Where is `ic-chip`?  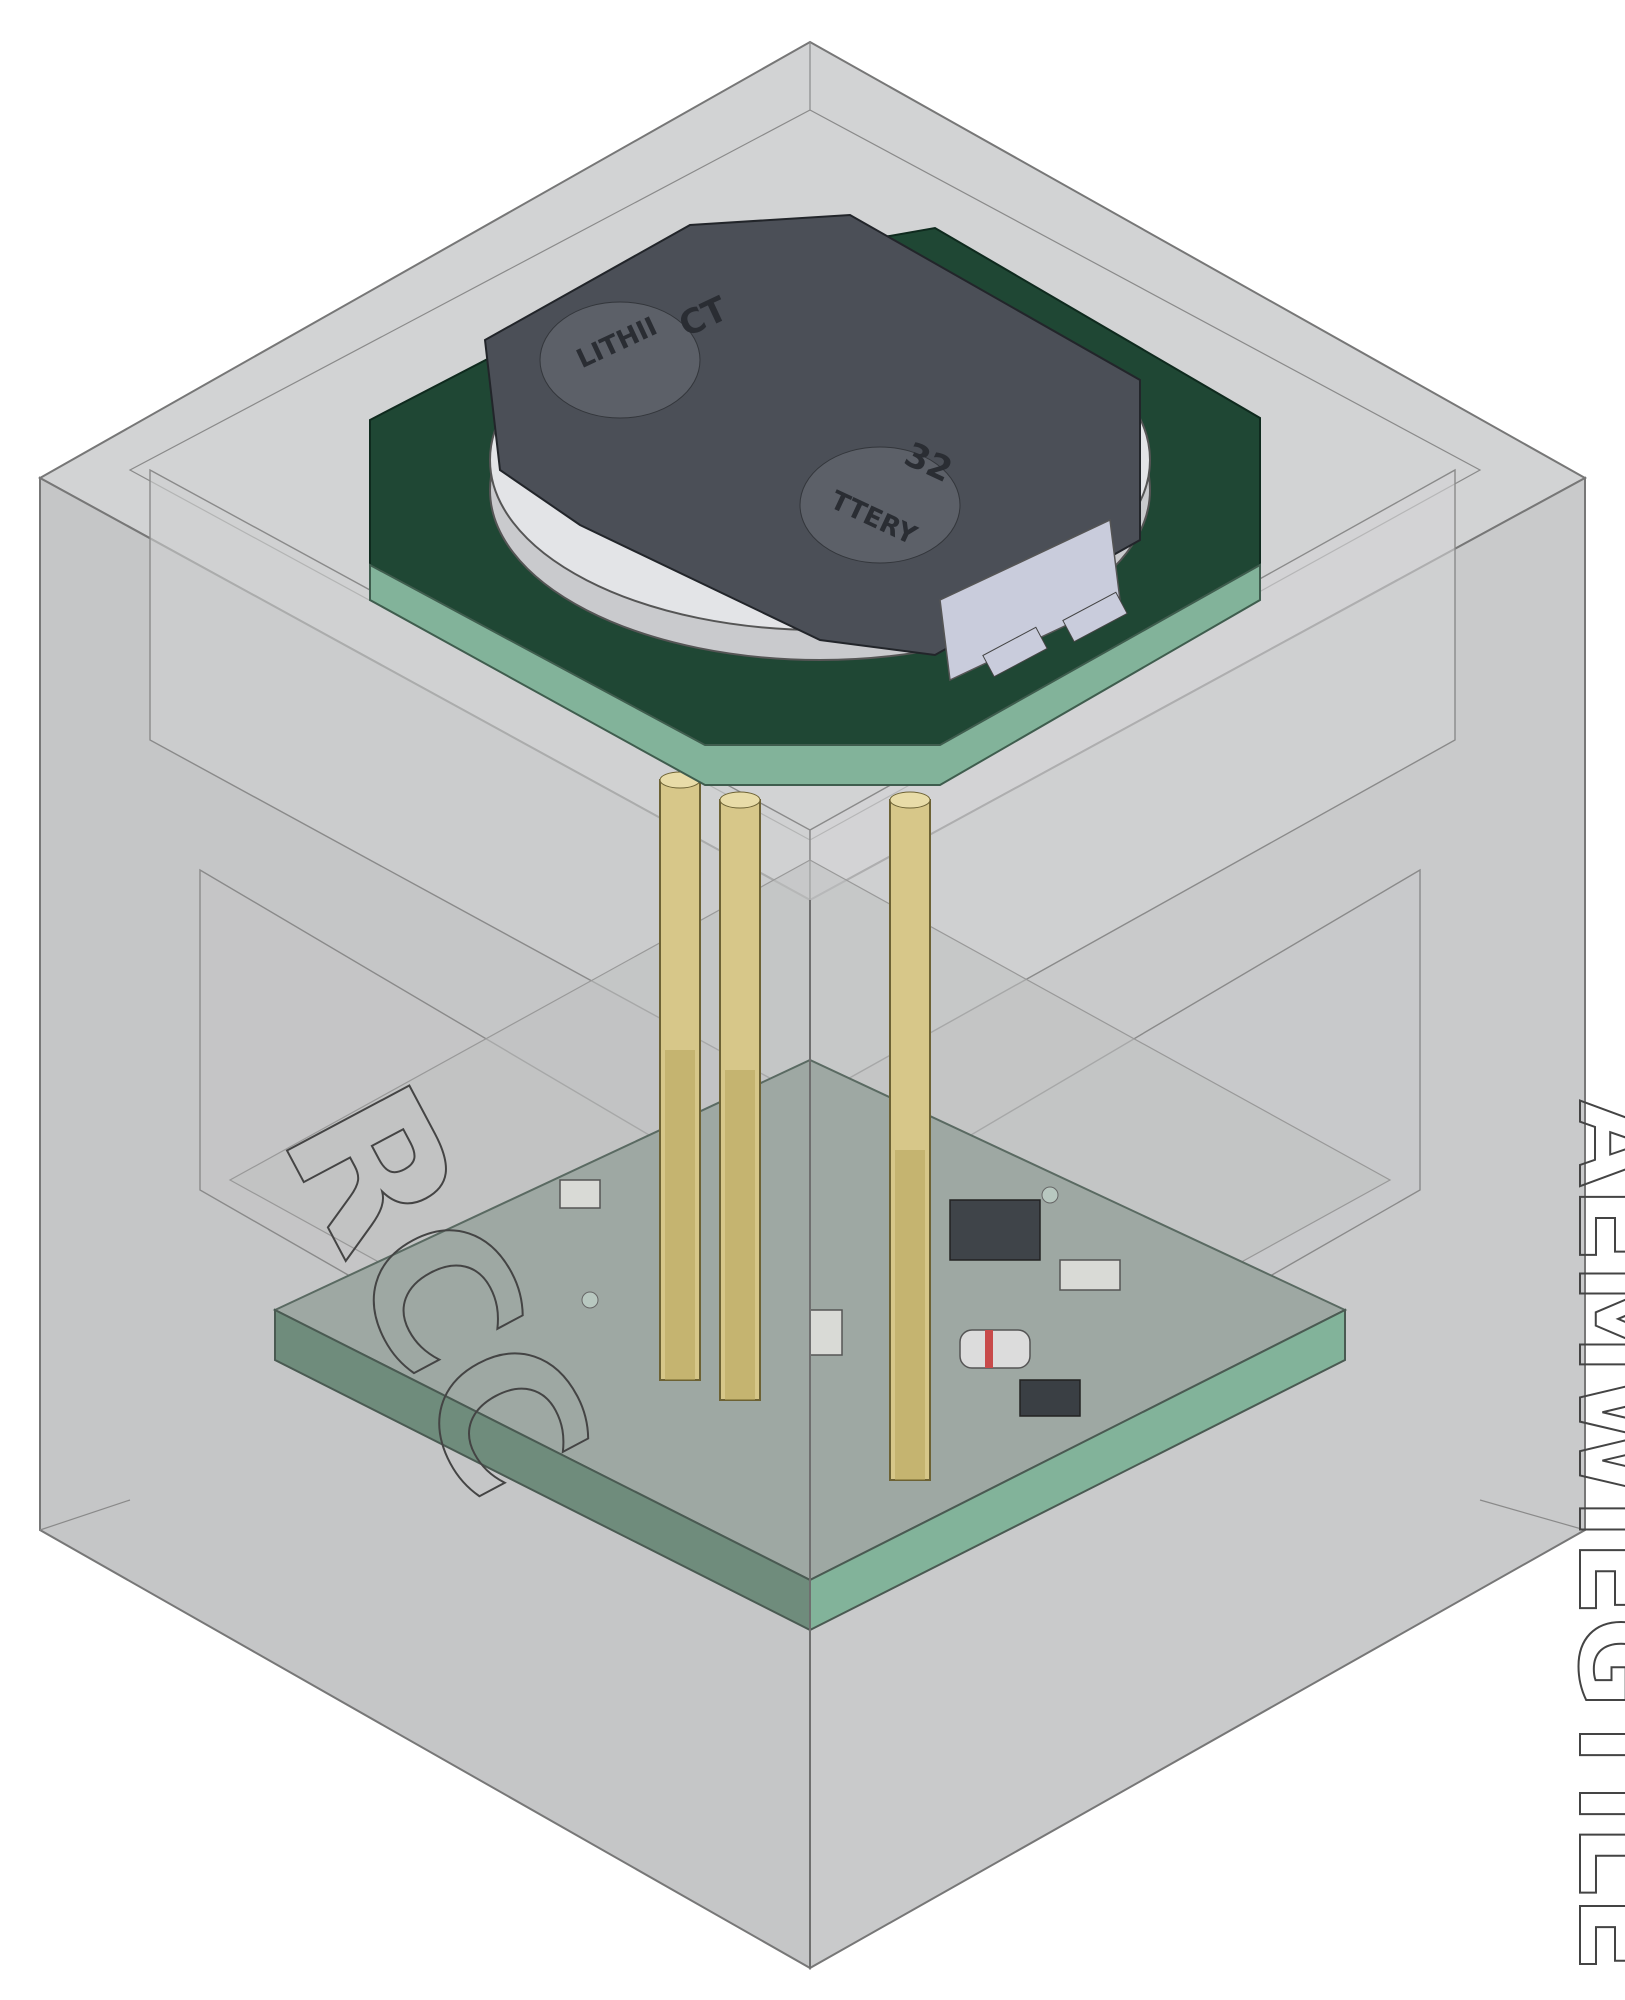
ic-chip is located at coordinates (995, 1230).